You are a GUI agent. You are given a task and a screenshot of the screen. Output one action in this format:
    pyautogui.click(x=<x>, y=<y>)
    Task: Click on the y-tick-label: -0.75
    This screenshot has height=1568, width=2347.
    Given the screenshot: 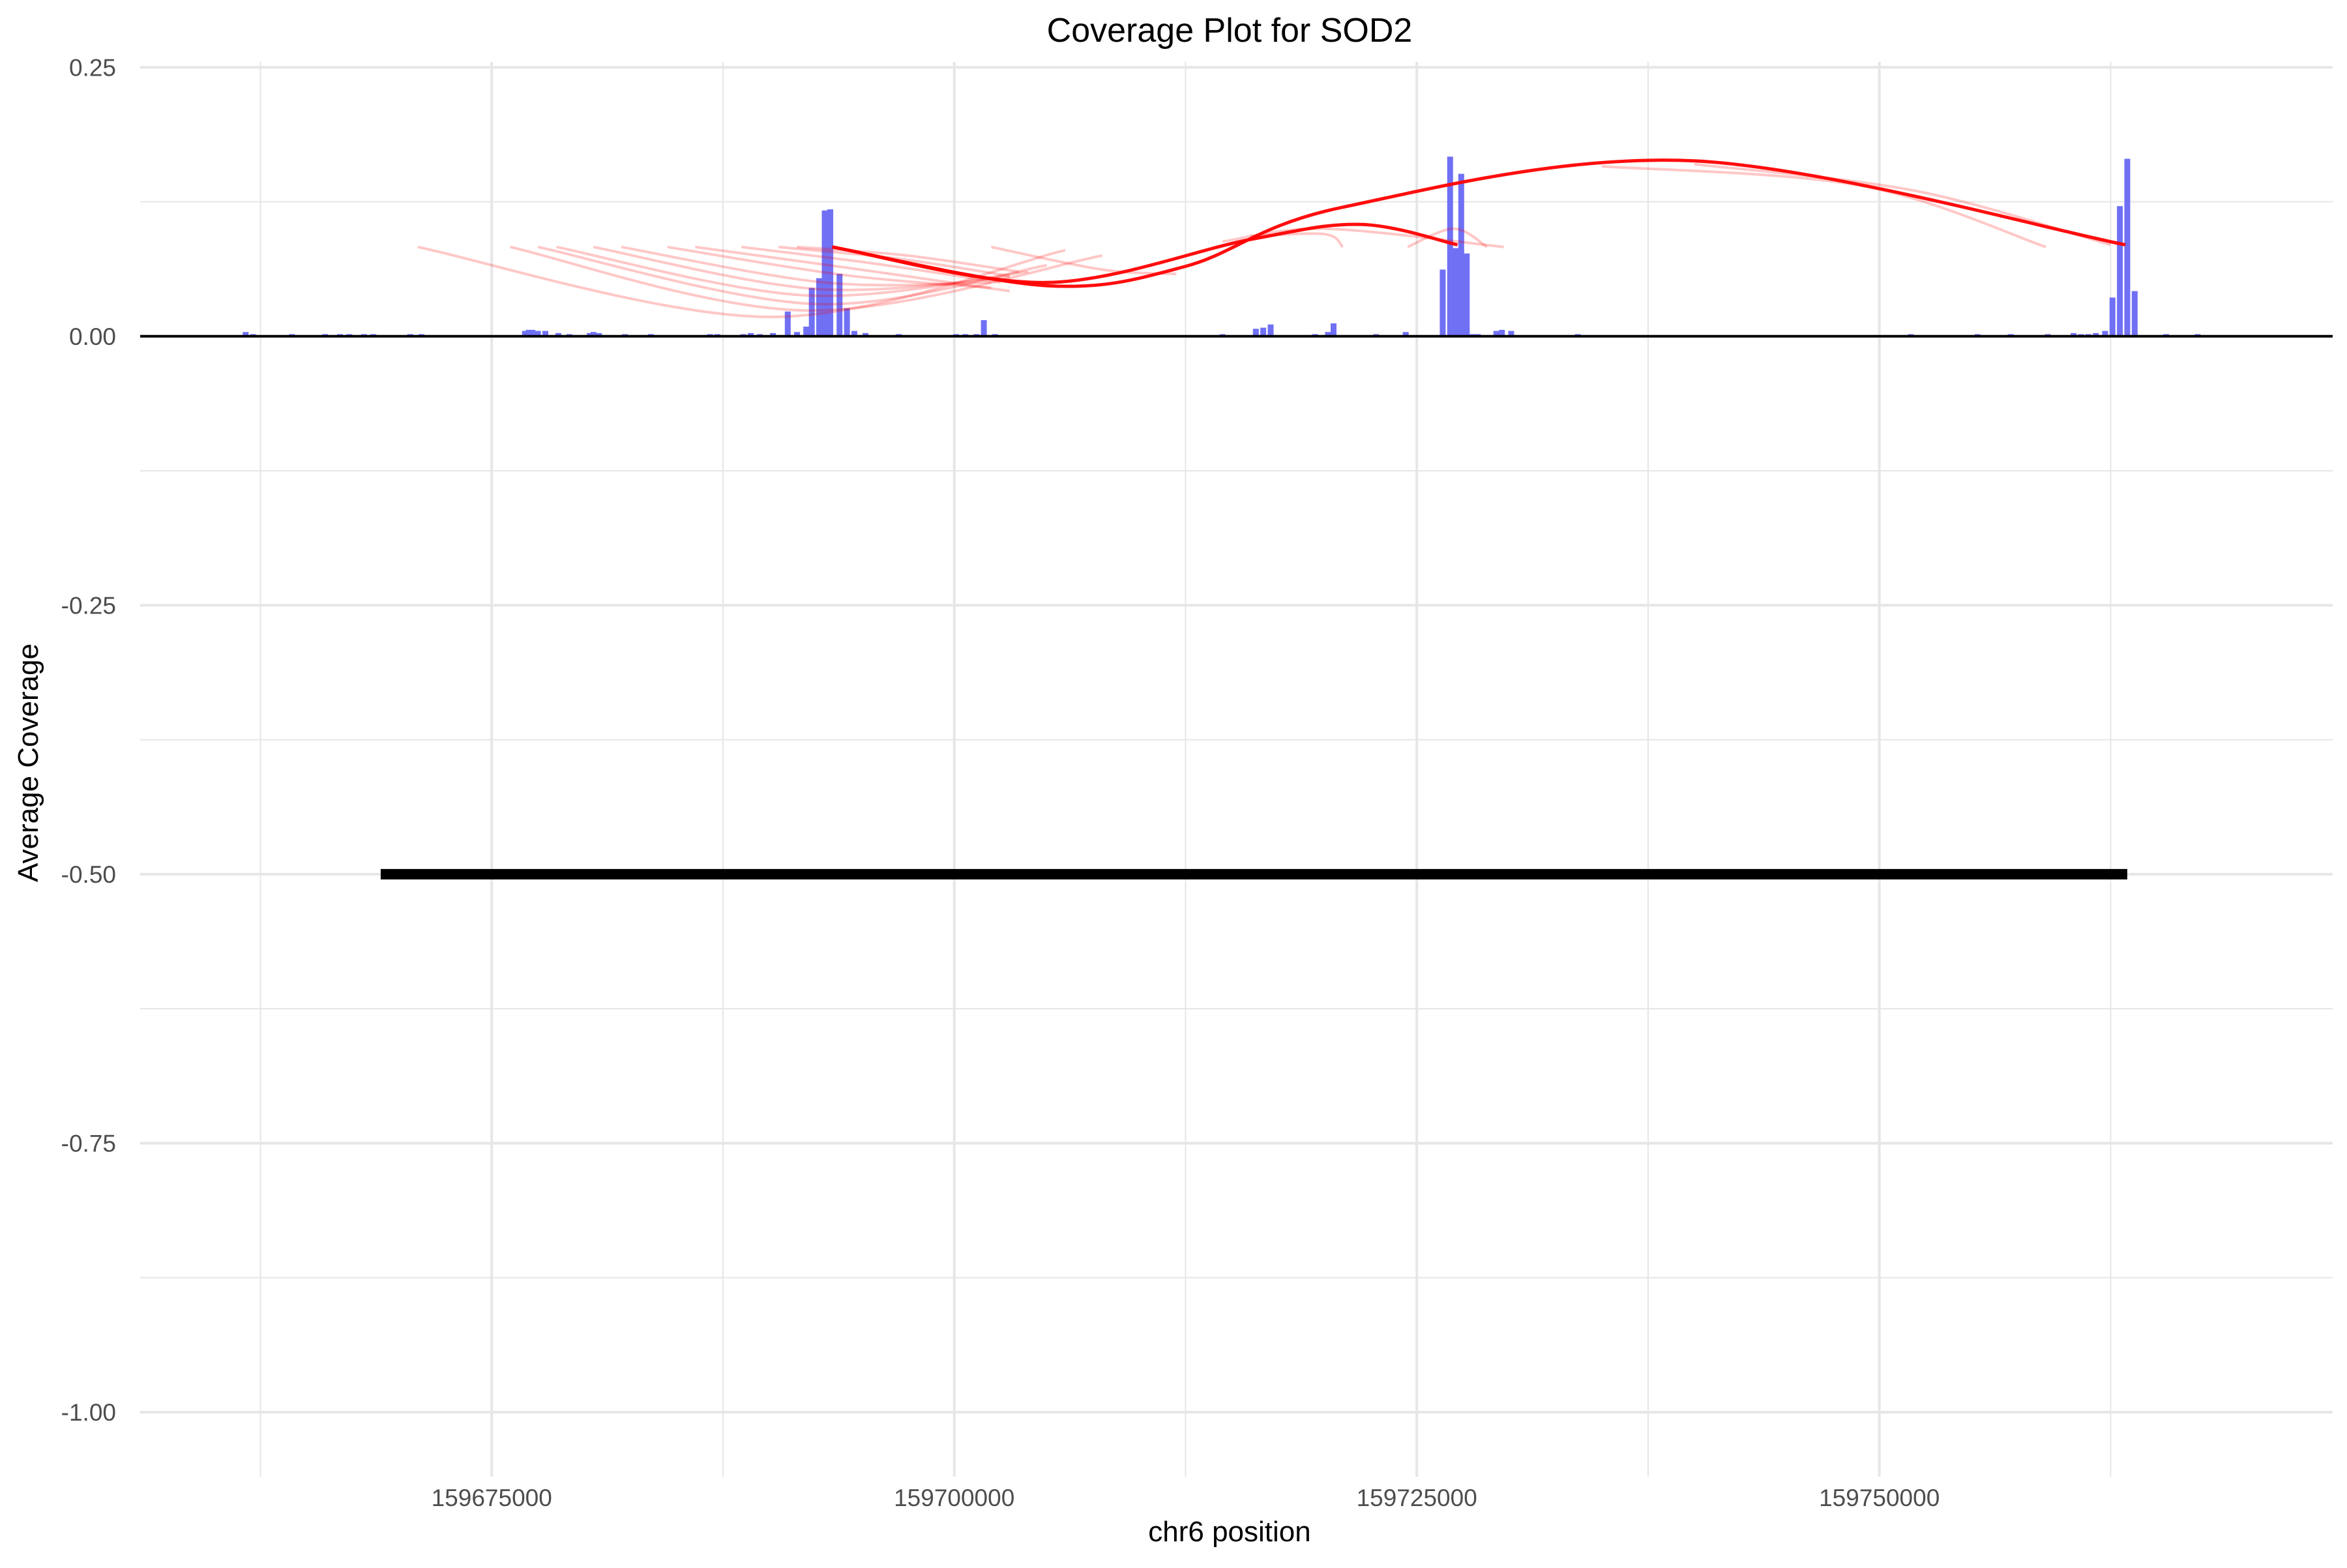 What is the action you would take?
    pyautogui.click(x=88, y=1143)
    